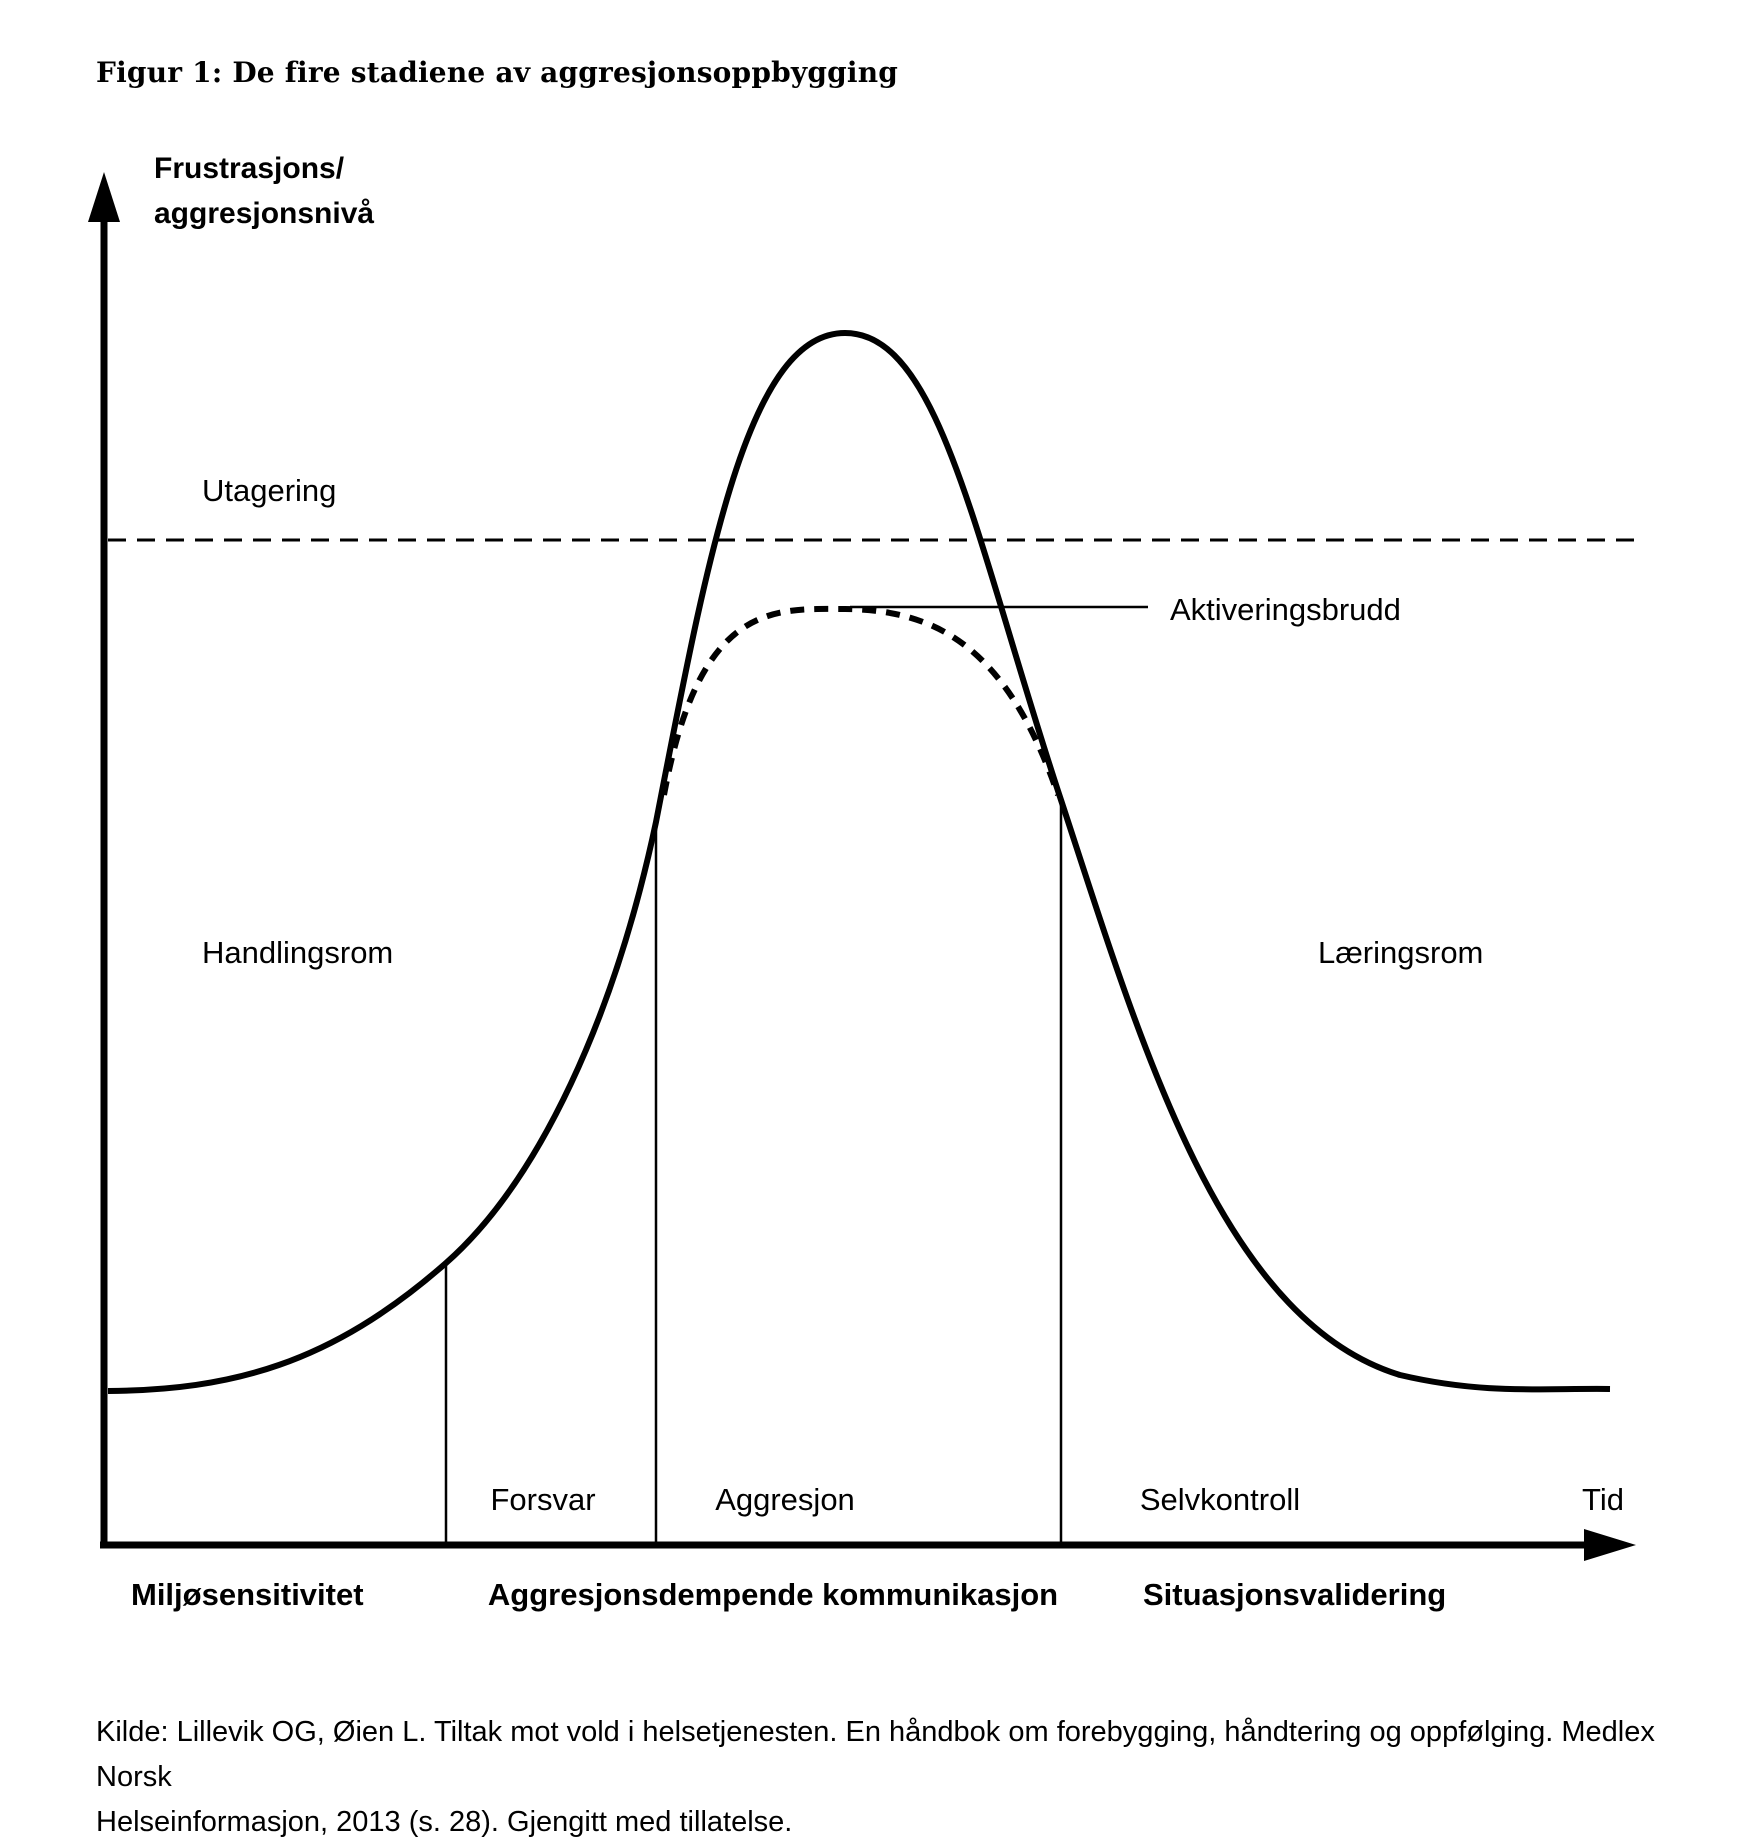 Image resolution: width=1759 pixels, height=1845 pixels. I want to click on threshold-label: Utagering, so click(269, 490).